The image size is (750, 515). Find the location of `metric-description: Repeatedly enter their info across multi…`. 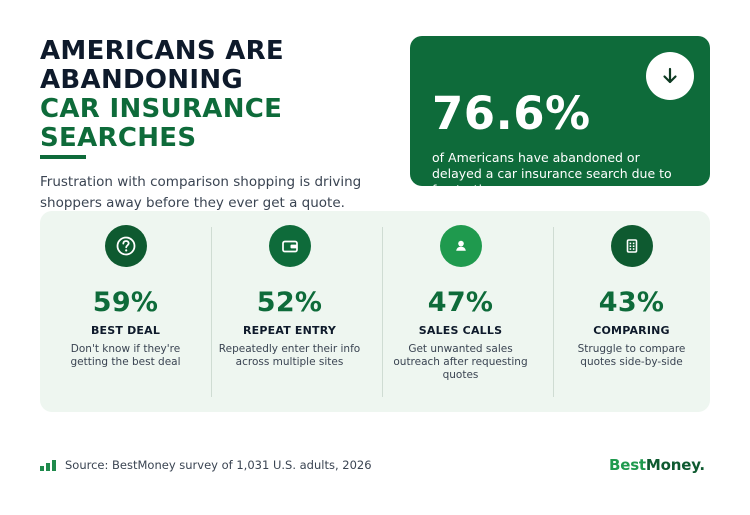

metric-description: Repeatedly enter their info across multi… is located at coordinates (289, 356).